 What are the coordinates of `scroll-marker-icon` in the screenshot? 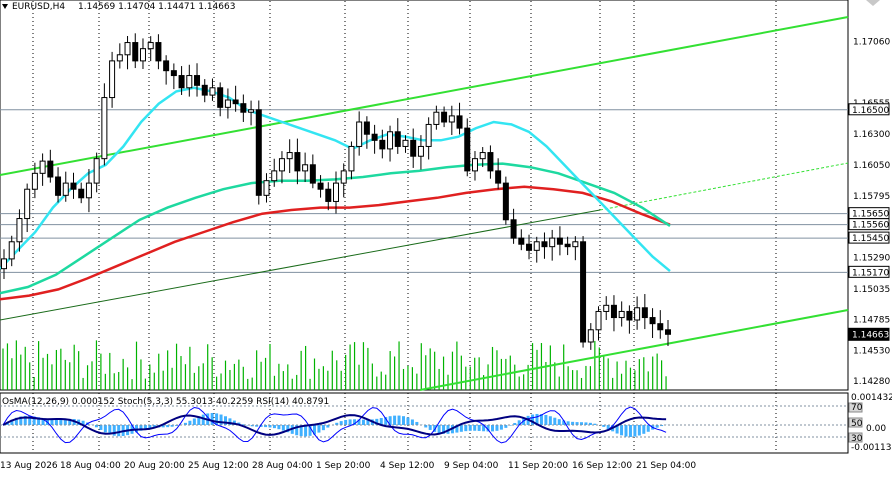 It's located at (873, 3).